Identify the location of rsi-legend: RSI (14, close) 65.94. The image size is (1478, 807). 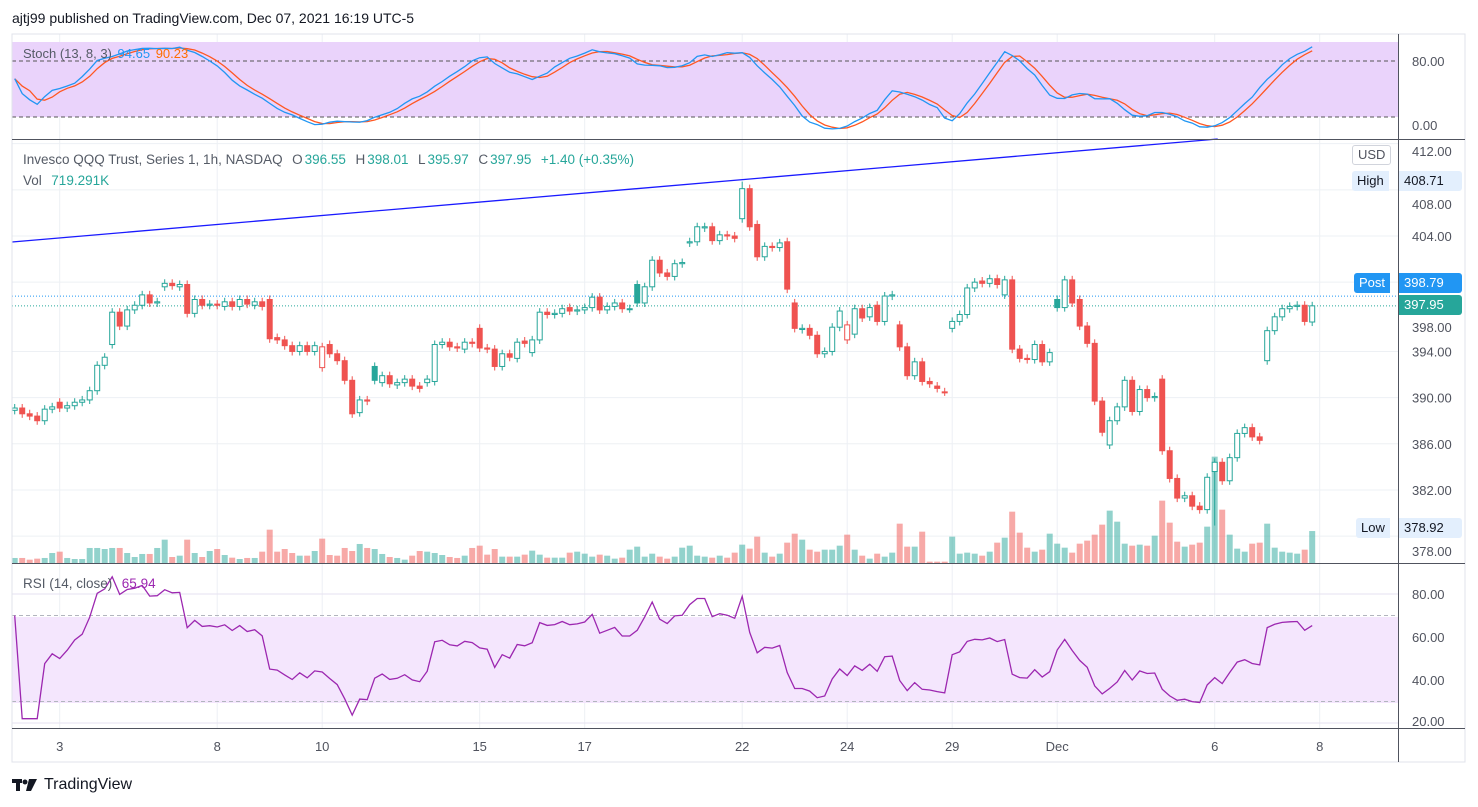
(90, 583).